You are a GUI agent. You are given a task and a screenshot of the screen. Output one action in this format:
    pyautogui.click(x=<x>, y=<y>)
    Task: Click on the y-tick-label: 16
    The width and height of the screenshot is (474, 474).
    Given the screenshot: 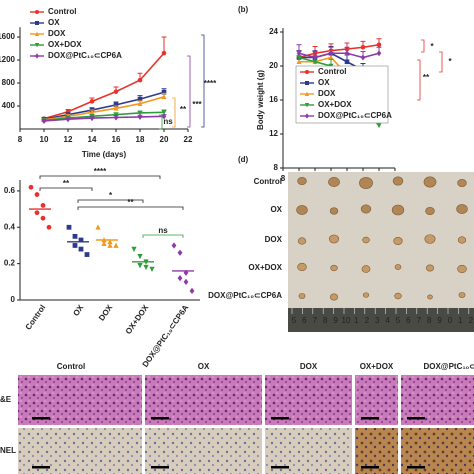 What is the action you would take?
    pyautogui.click(x=273, y=99)
    